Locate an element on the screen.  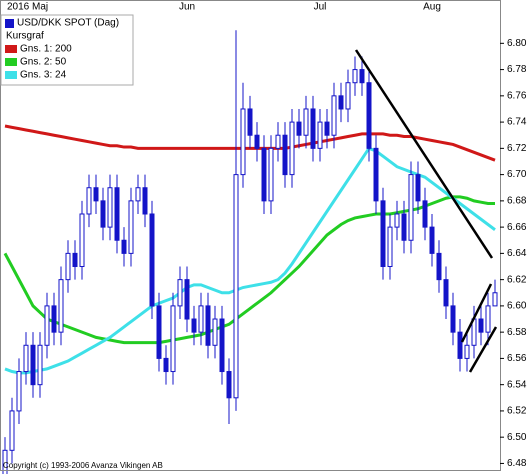
y-tick-label: 6.62 is located at coordinates (517, 279).